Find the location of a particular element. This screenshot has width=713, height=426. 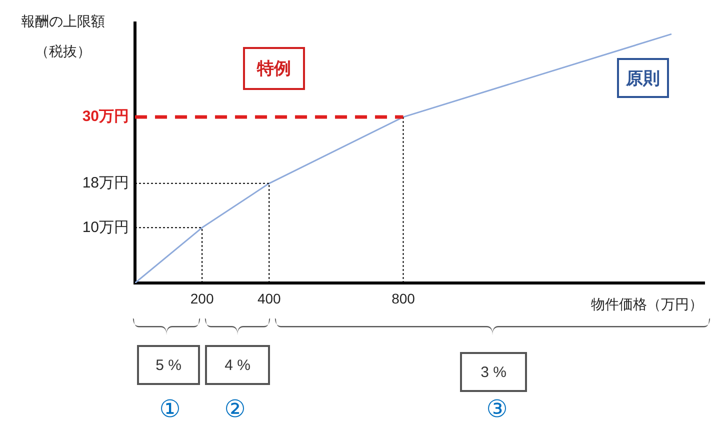

y-tick-label: 10万円 is located at coordinates (105, 227).